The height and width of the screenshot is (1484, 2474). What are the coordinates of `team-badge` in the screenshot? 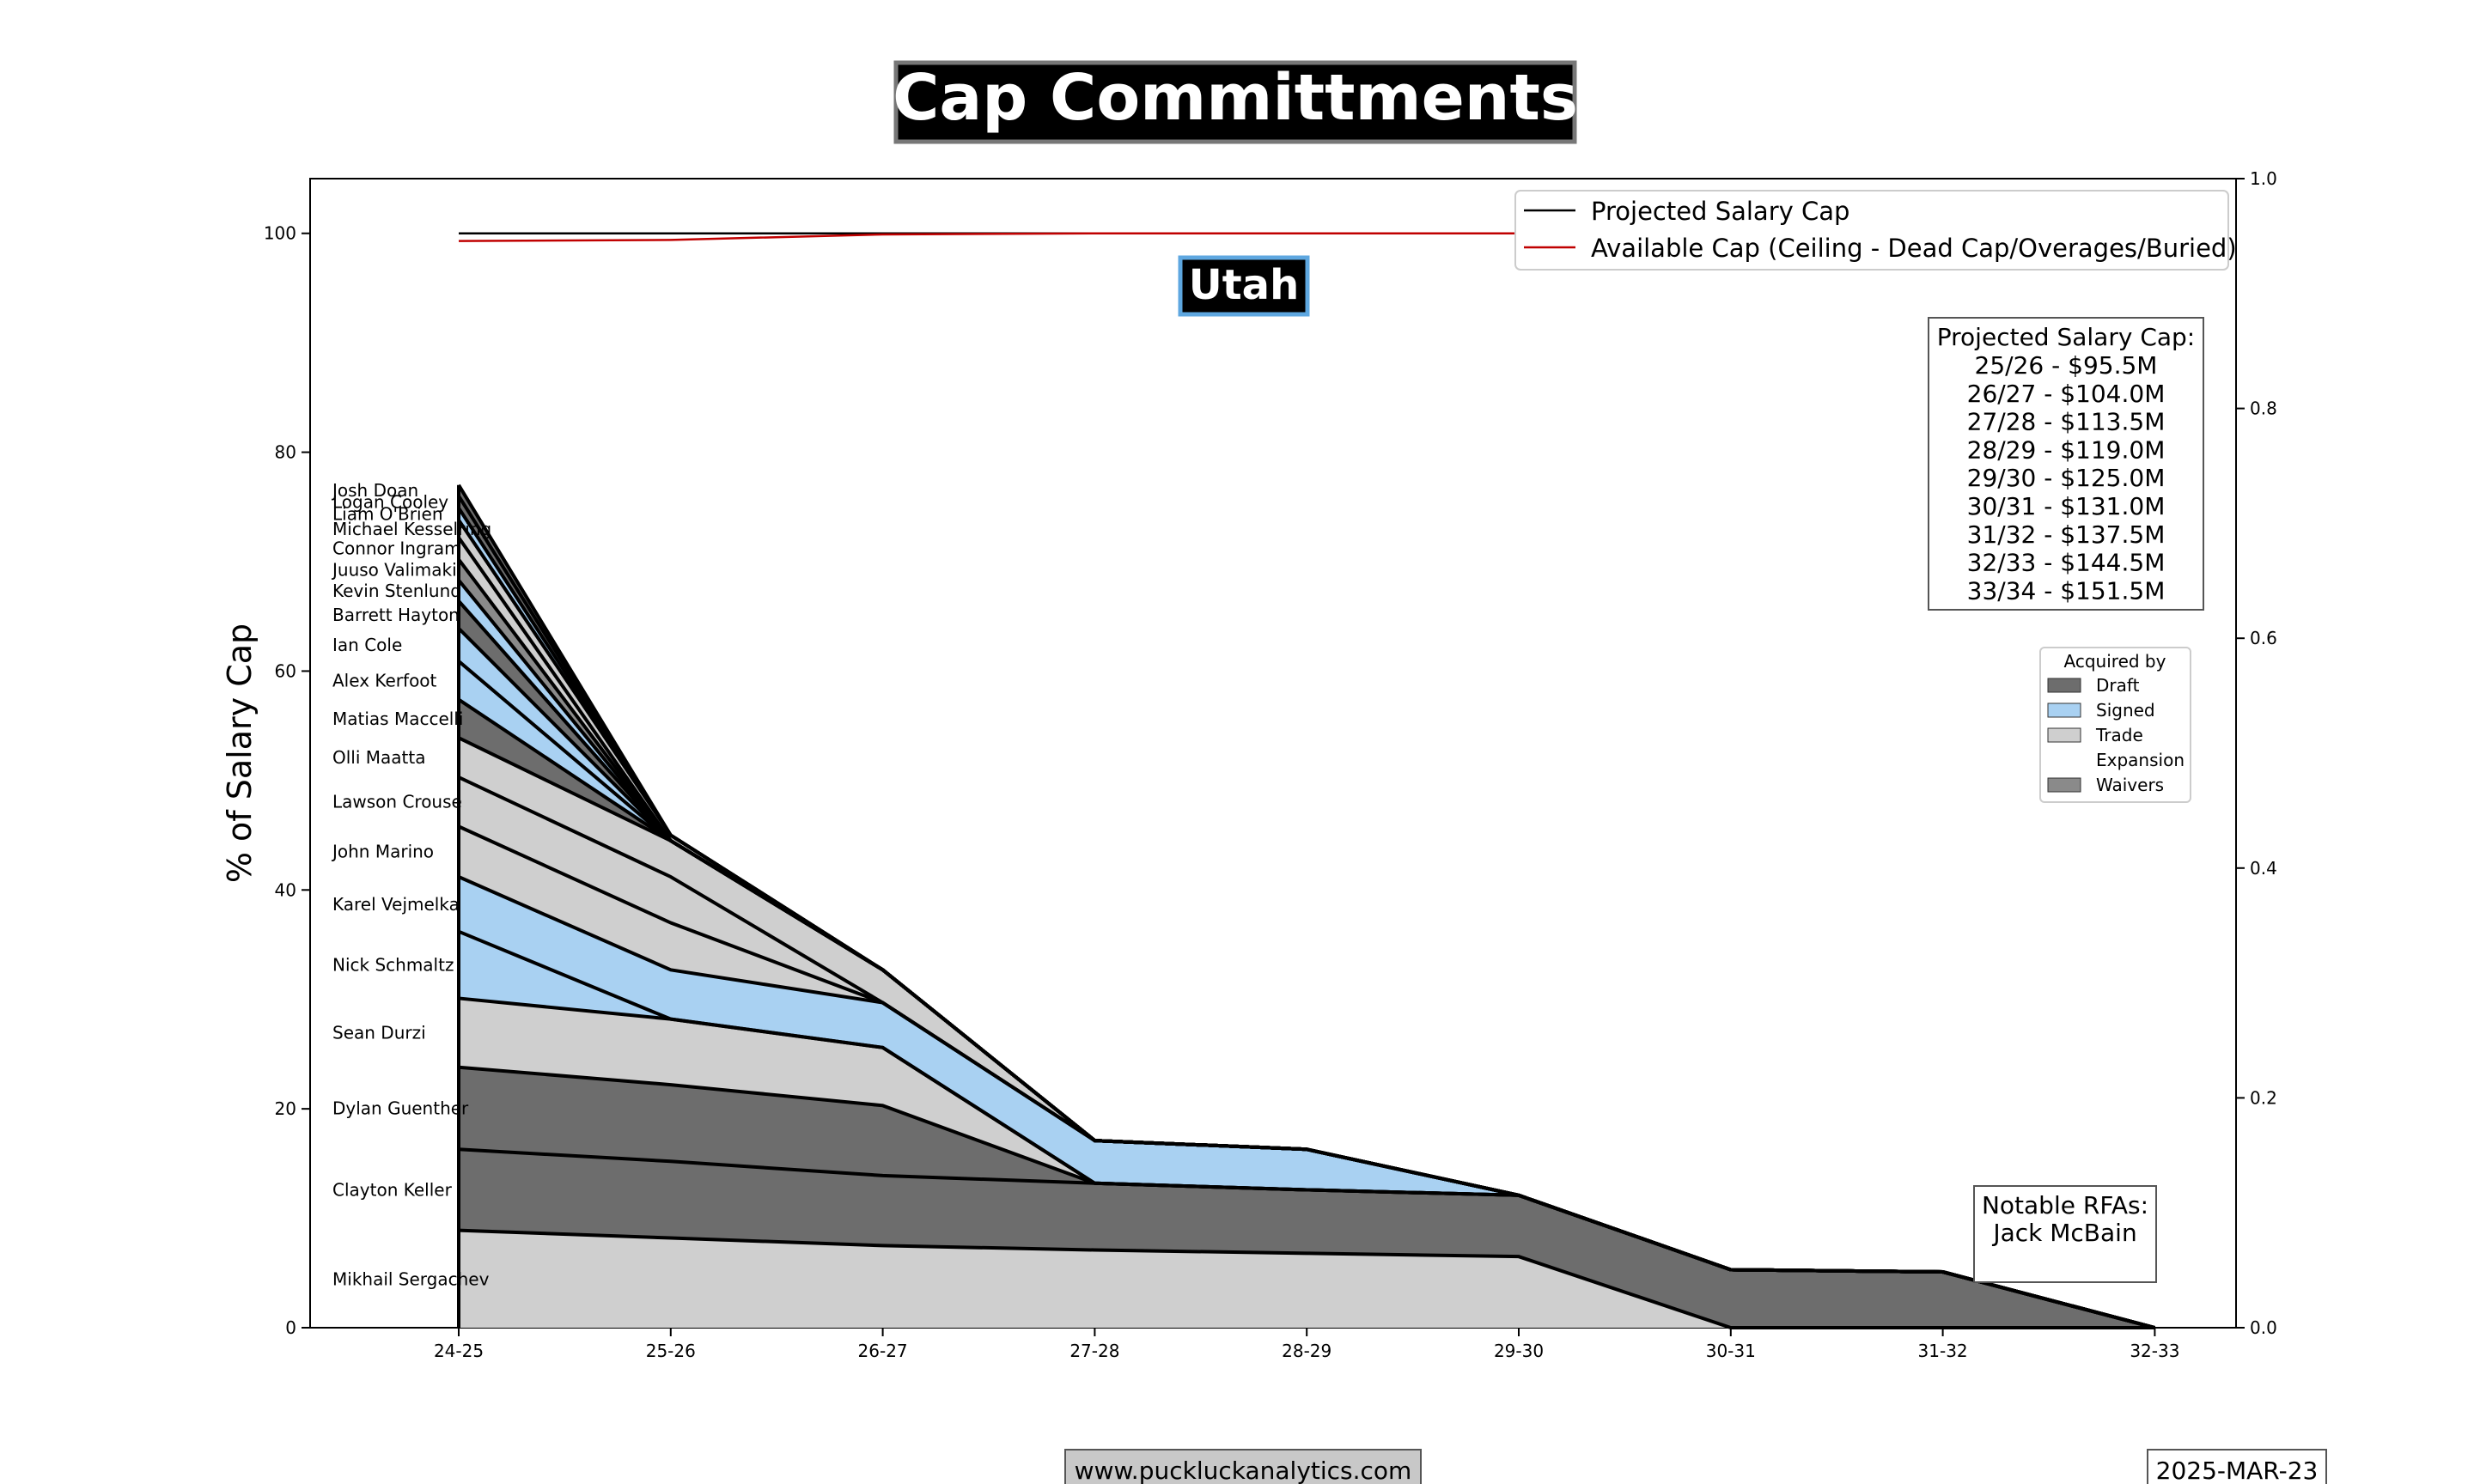 It's located at (1244, 286).